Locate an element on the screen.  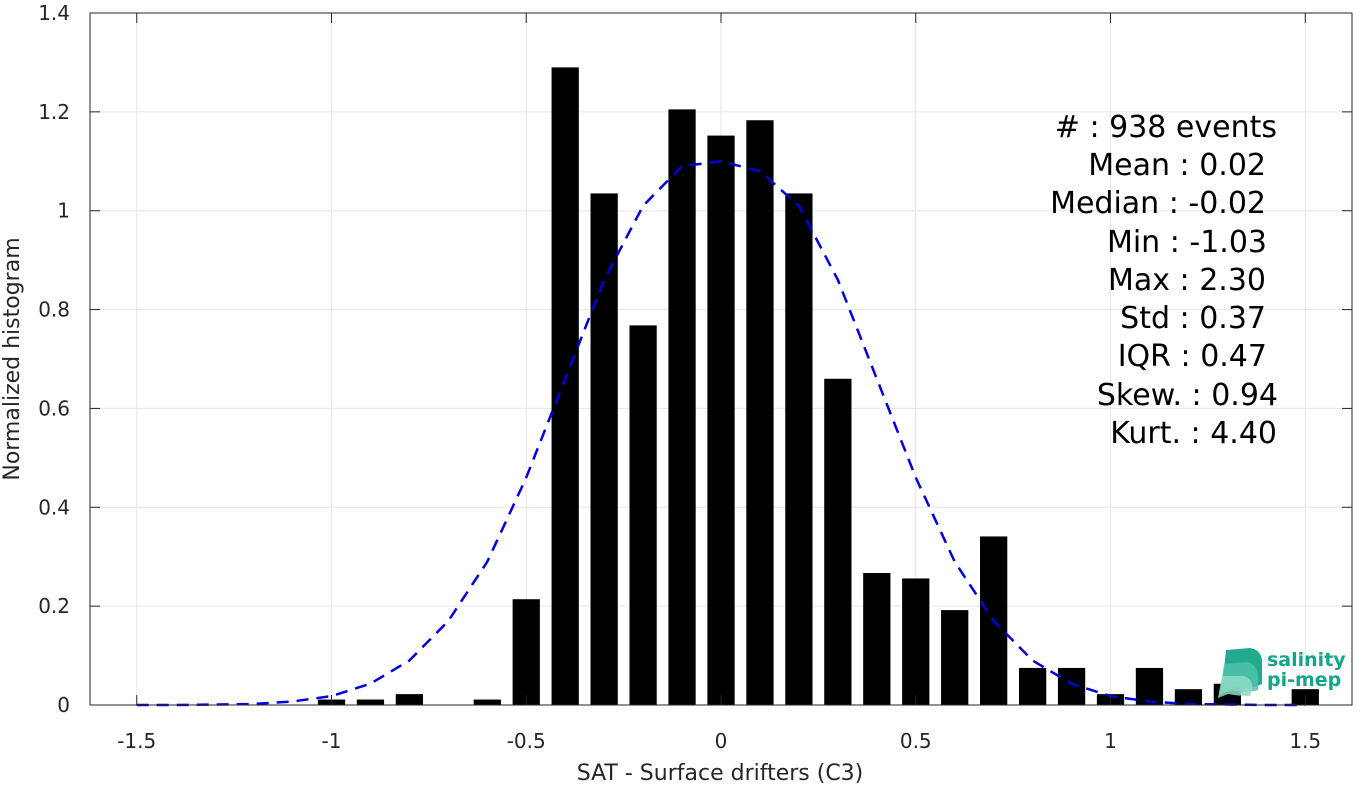
stat-std: Std : 0.37 is located at coordinates (1193, 318).